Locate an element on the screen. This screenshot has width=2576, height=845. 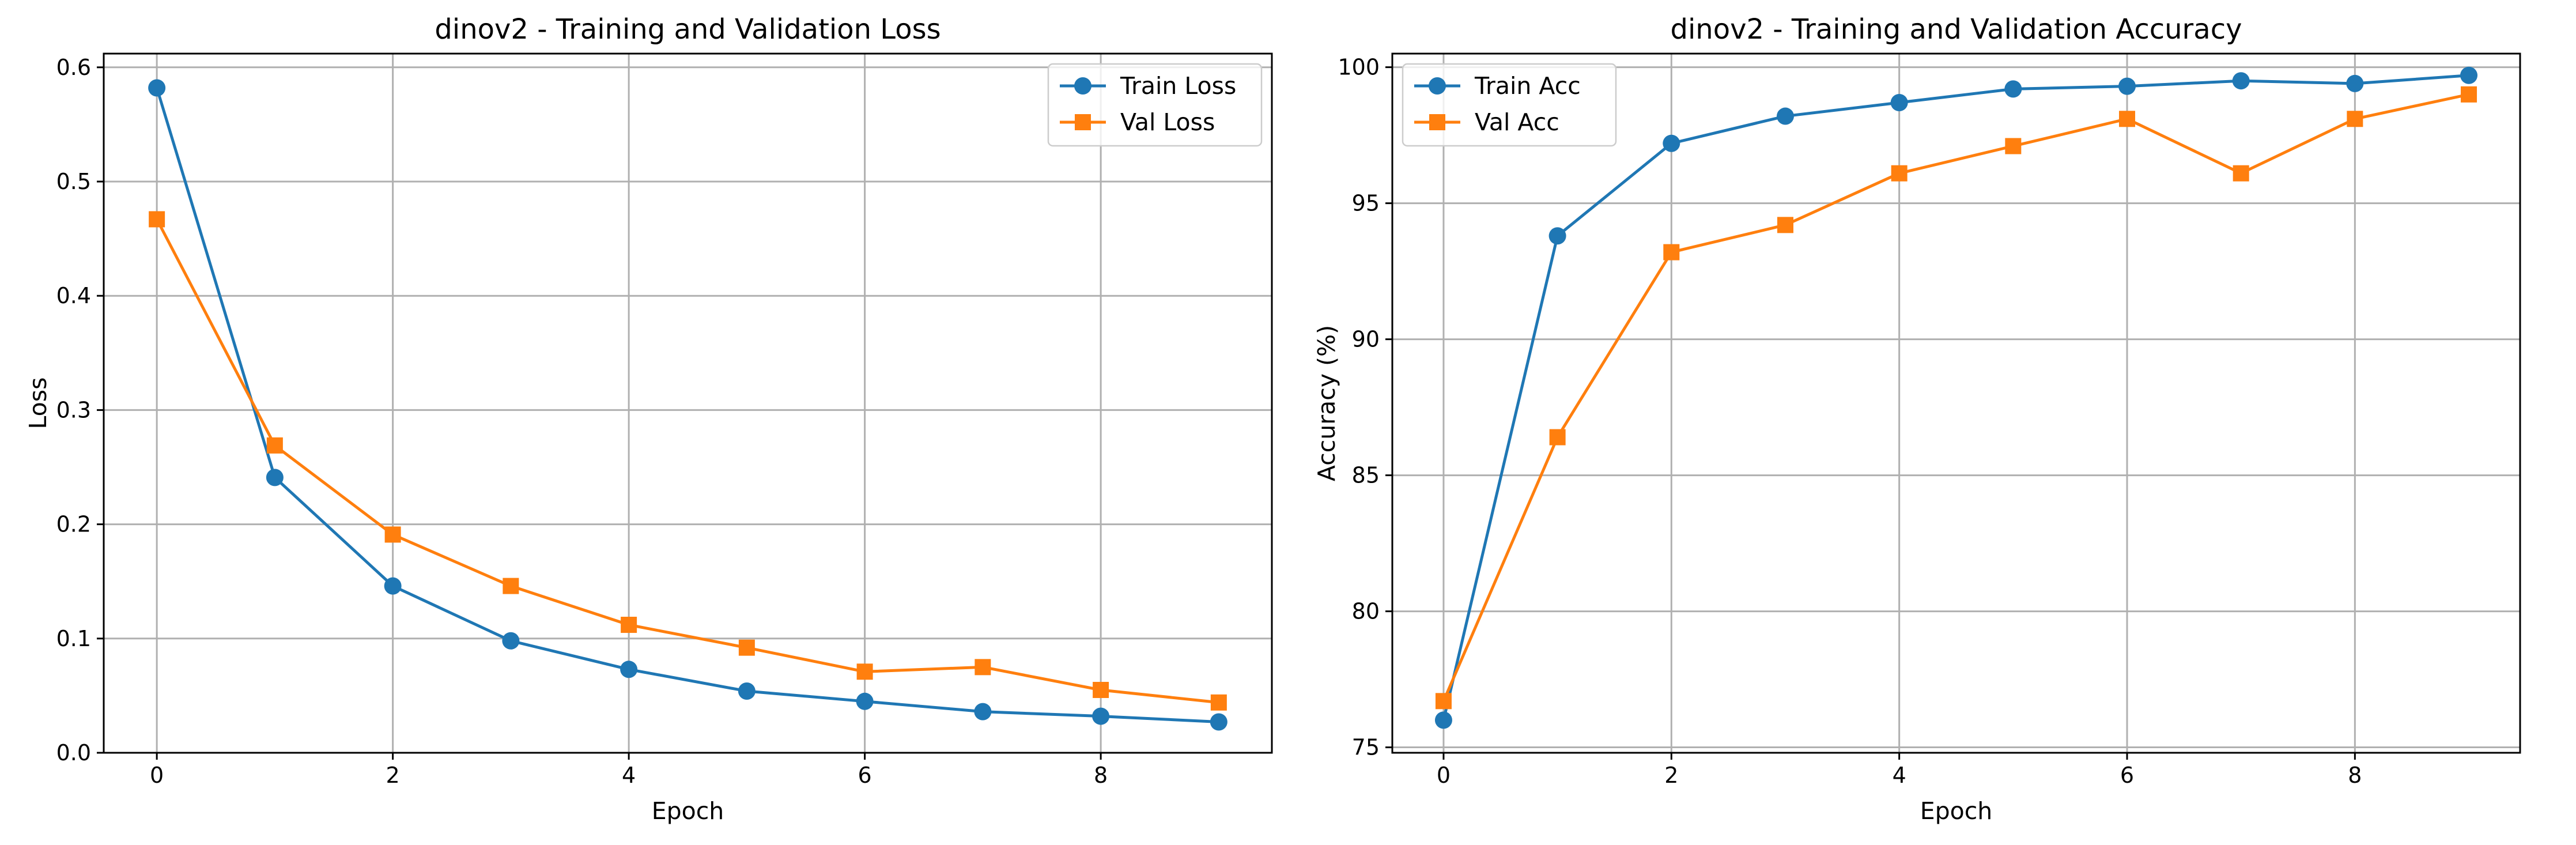
loss-x-tick-label: 0 is located at coordinates (157, 775).